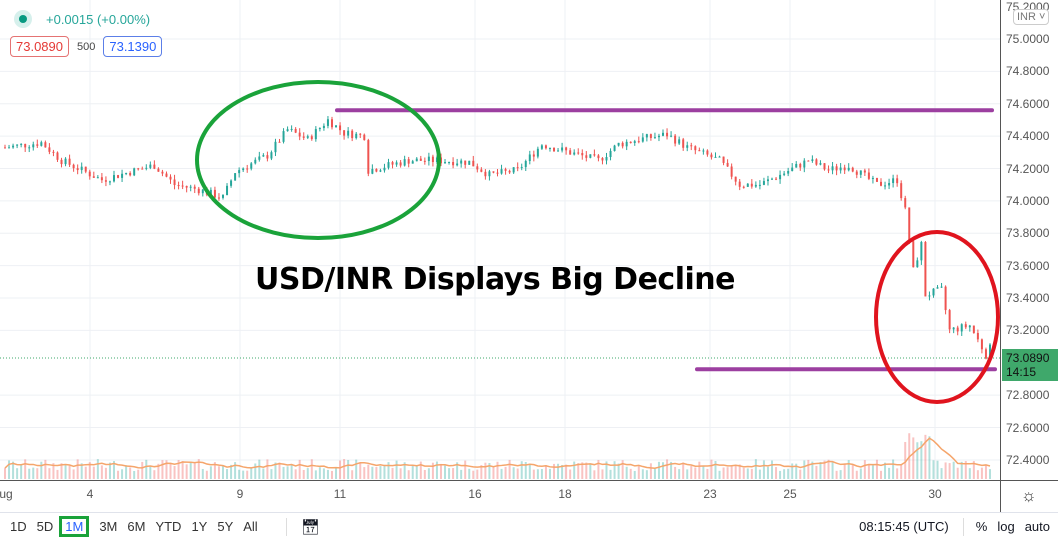 This screenshot has width=1058, height=540. I want to click on green-highlight-ellipse, so click(318, 160).